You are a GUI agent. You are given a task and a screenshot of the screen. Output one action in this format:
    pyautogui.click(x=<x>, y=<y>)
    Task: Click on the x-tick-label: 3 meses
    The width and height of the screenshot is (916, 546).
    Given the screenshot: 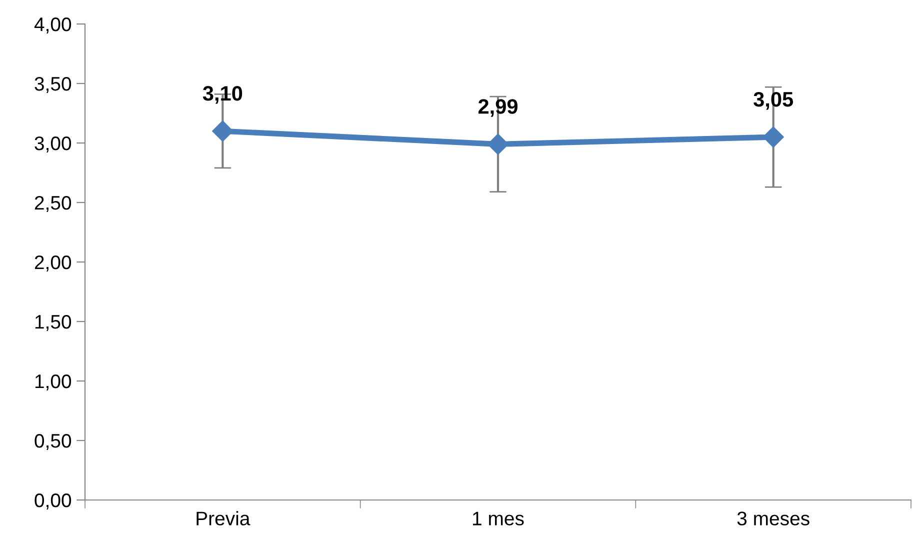 What is the action you would take?
    pyautogui.click(x=773, y=519)
    